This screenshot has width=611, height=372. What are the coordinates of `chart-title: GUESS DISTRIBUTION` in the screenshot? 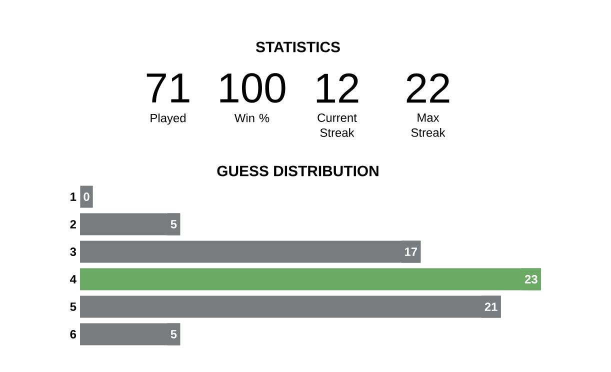 It's located at (297, 171).